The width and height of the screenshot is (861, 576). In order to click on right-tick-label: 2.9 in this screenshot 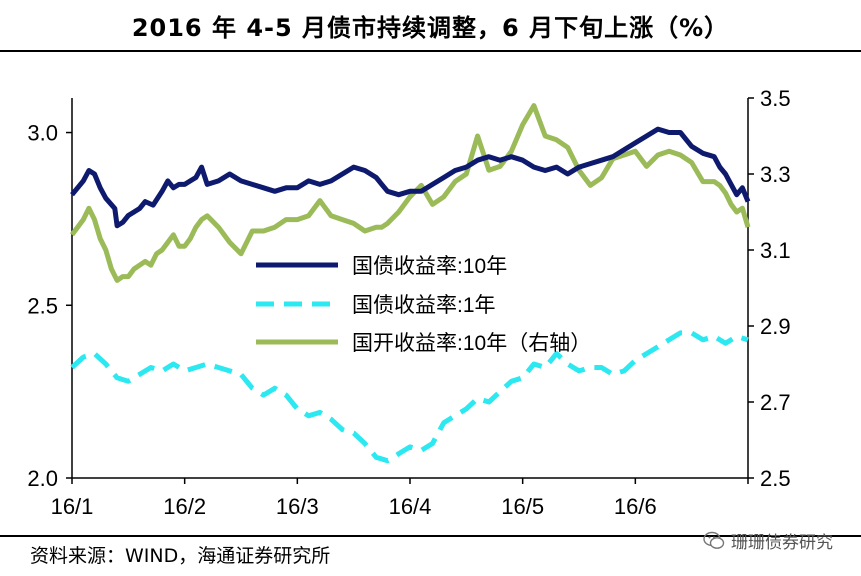, I will do `click(775, 326)`.